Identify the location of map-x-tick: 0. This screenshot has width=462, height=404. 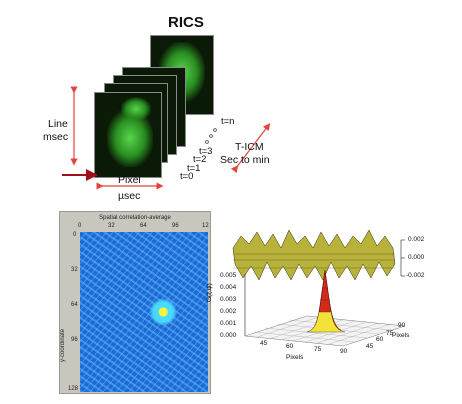
(80, 226).